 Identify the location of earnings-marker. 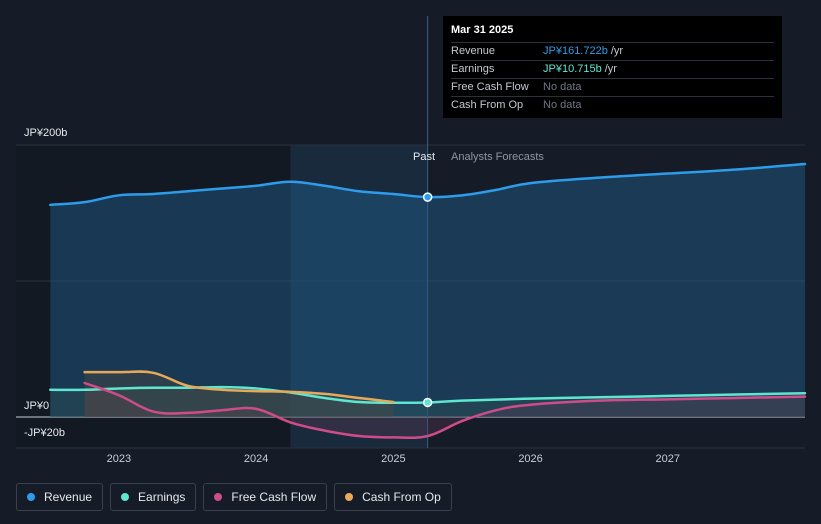
(427, 402).